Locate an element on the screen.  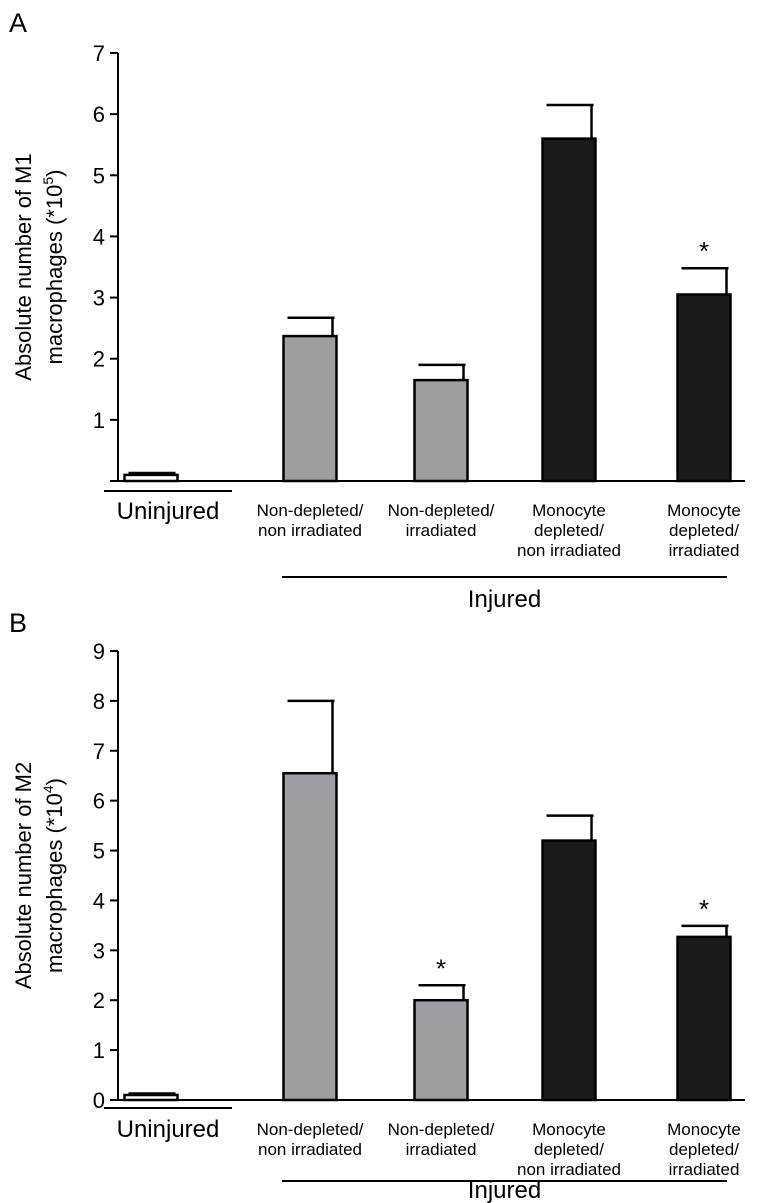
y-tick-label: 0 is located at coordinates (99, 1100).